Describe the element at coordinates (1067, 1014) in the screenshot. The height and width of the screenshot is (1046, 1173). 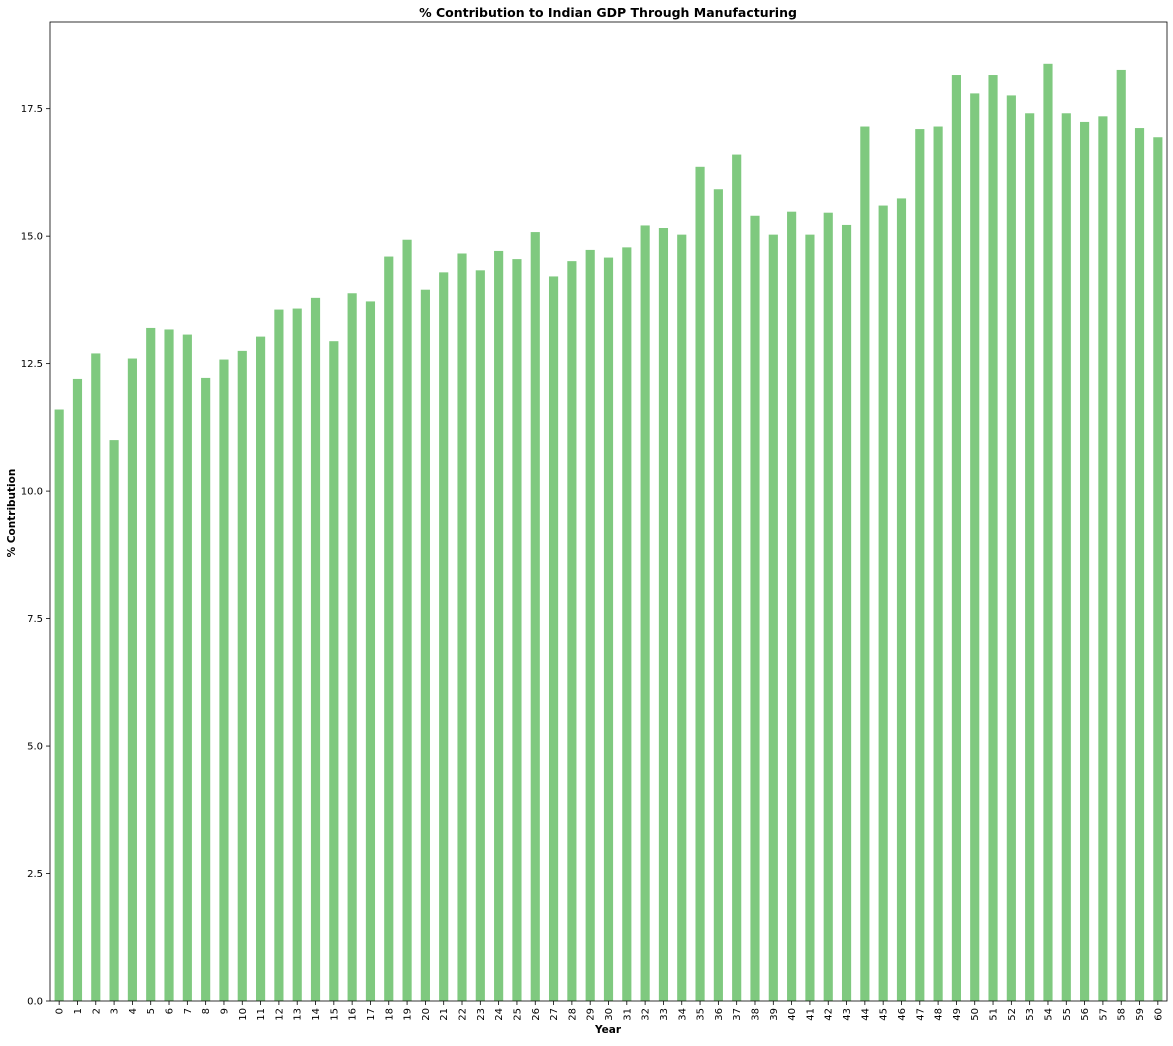
I see `x-tick-label: 55` at that location.